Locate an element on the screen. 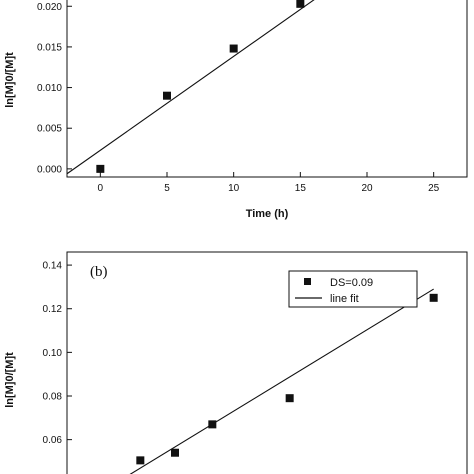 Image resolution: width=474 pixels, height=474 pixels. y-tick-label: 0.020 is located at coordinates (49, 7).